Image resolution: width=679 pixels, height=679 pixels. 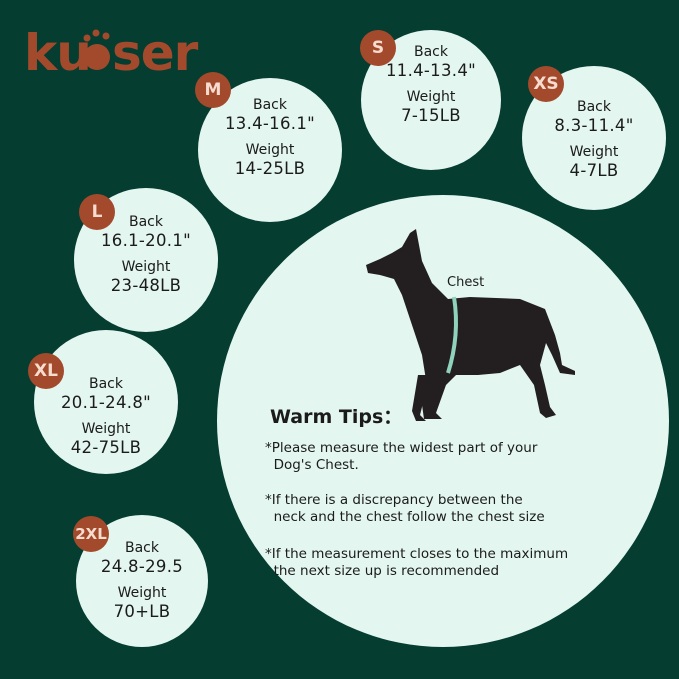 What do you see at coordinates (431, 70) in the screenshot?
I see `back-value: 11.4-13.4"` at bounding box center [431, 70].